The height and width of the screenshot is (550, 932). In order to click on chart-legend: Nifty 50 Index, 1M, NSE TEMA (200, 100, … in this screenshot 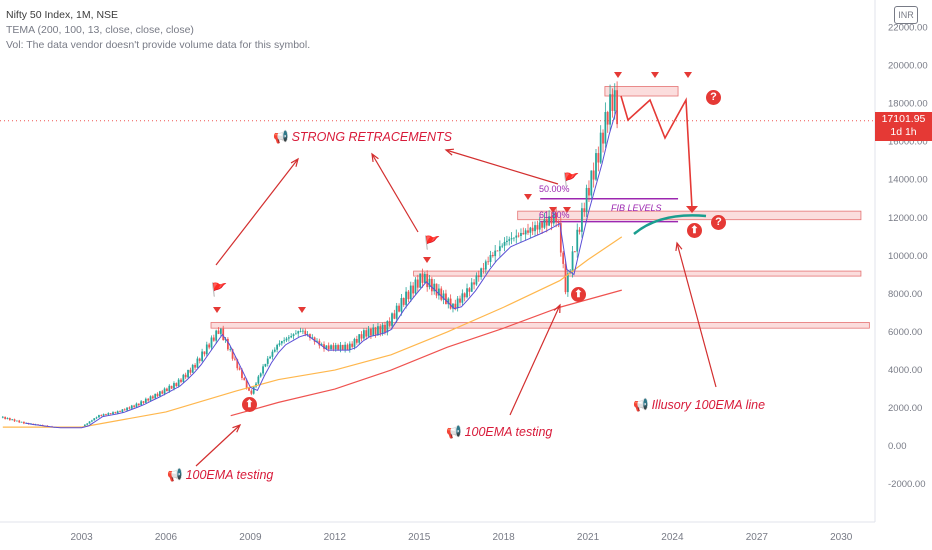, I will do `click(158, 30)`.